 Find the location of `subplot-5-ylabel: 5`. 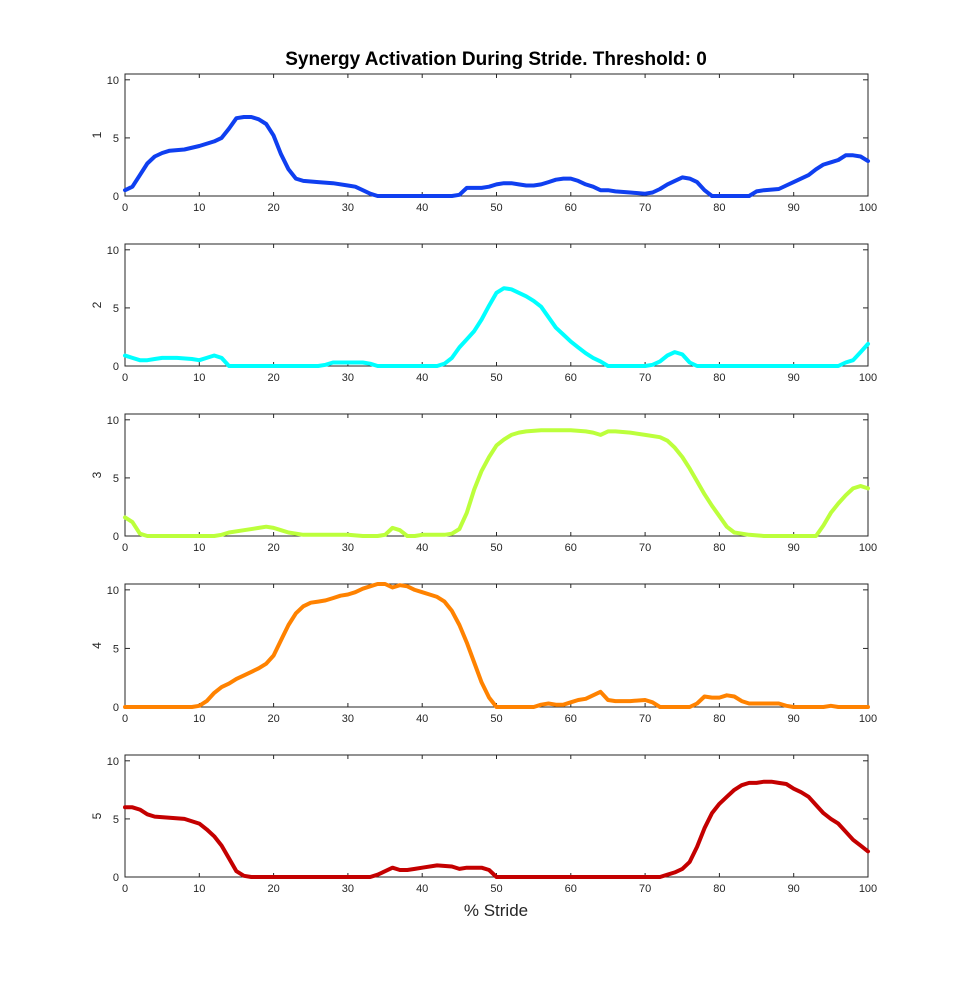

subplot-5-ylabel: 5 is located at coordinates (97, 815).